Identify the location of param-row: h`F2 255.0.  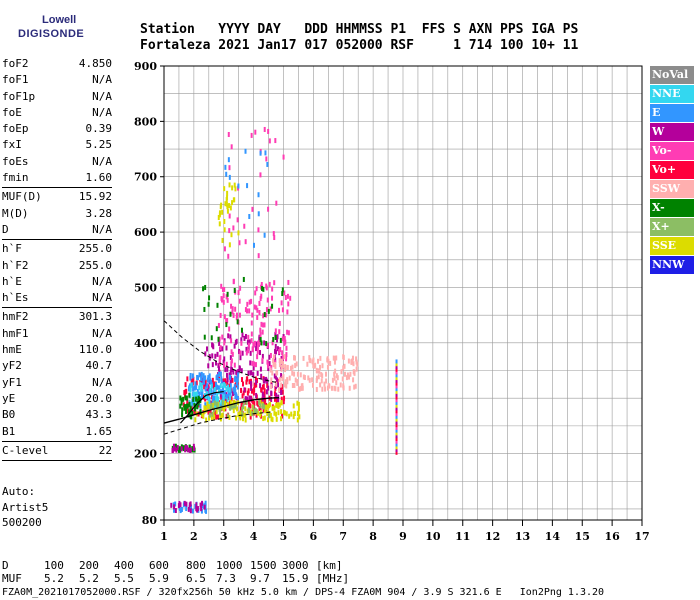
(57, 266).